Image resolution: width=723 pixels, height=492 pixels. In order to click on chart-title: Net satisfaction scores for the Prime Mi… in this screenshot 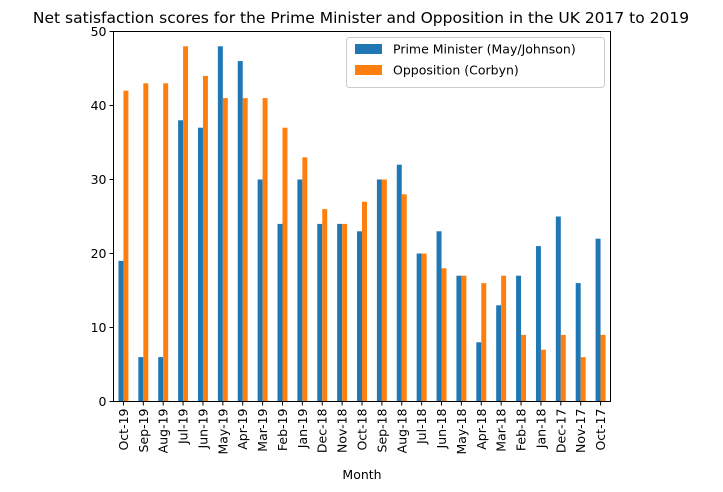, I will do `click(361, 18)`.